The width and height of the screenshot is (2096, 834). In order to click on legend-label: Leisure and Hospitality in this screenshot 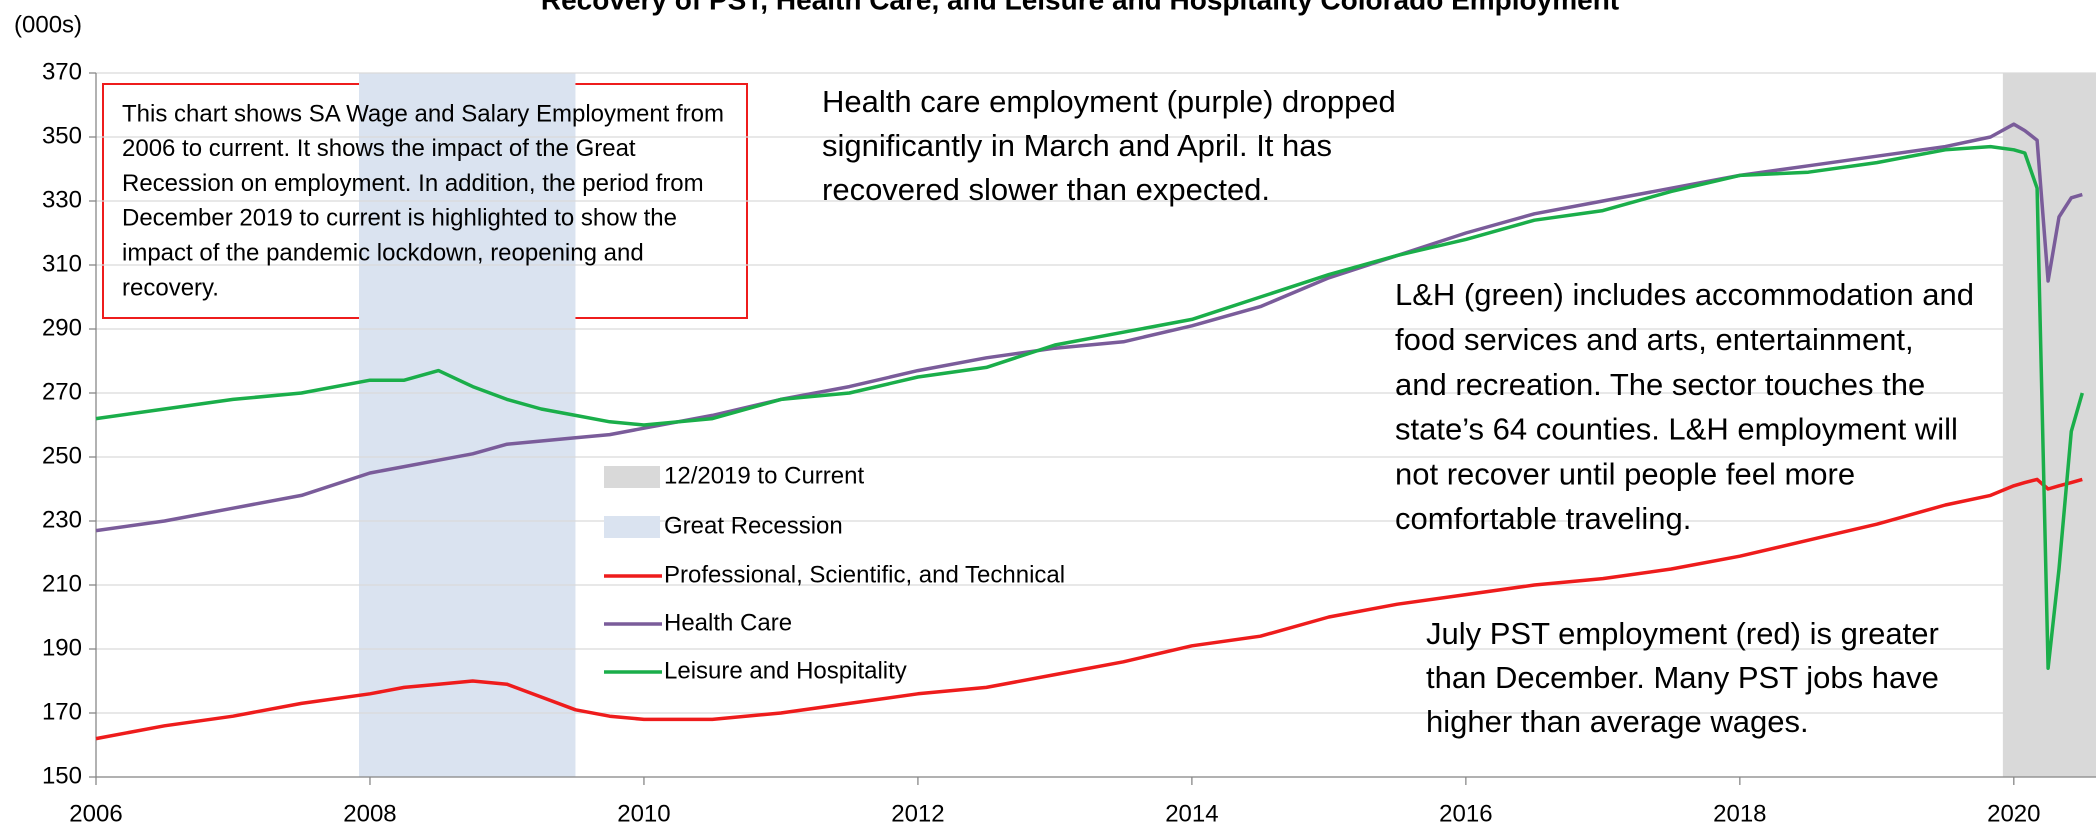, I will do `click(785, 670)`.